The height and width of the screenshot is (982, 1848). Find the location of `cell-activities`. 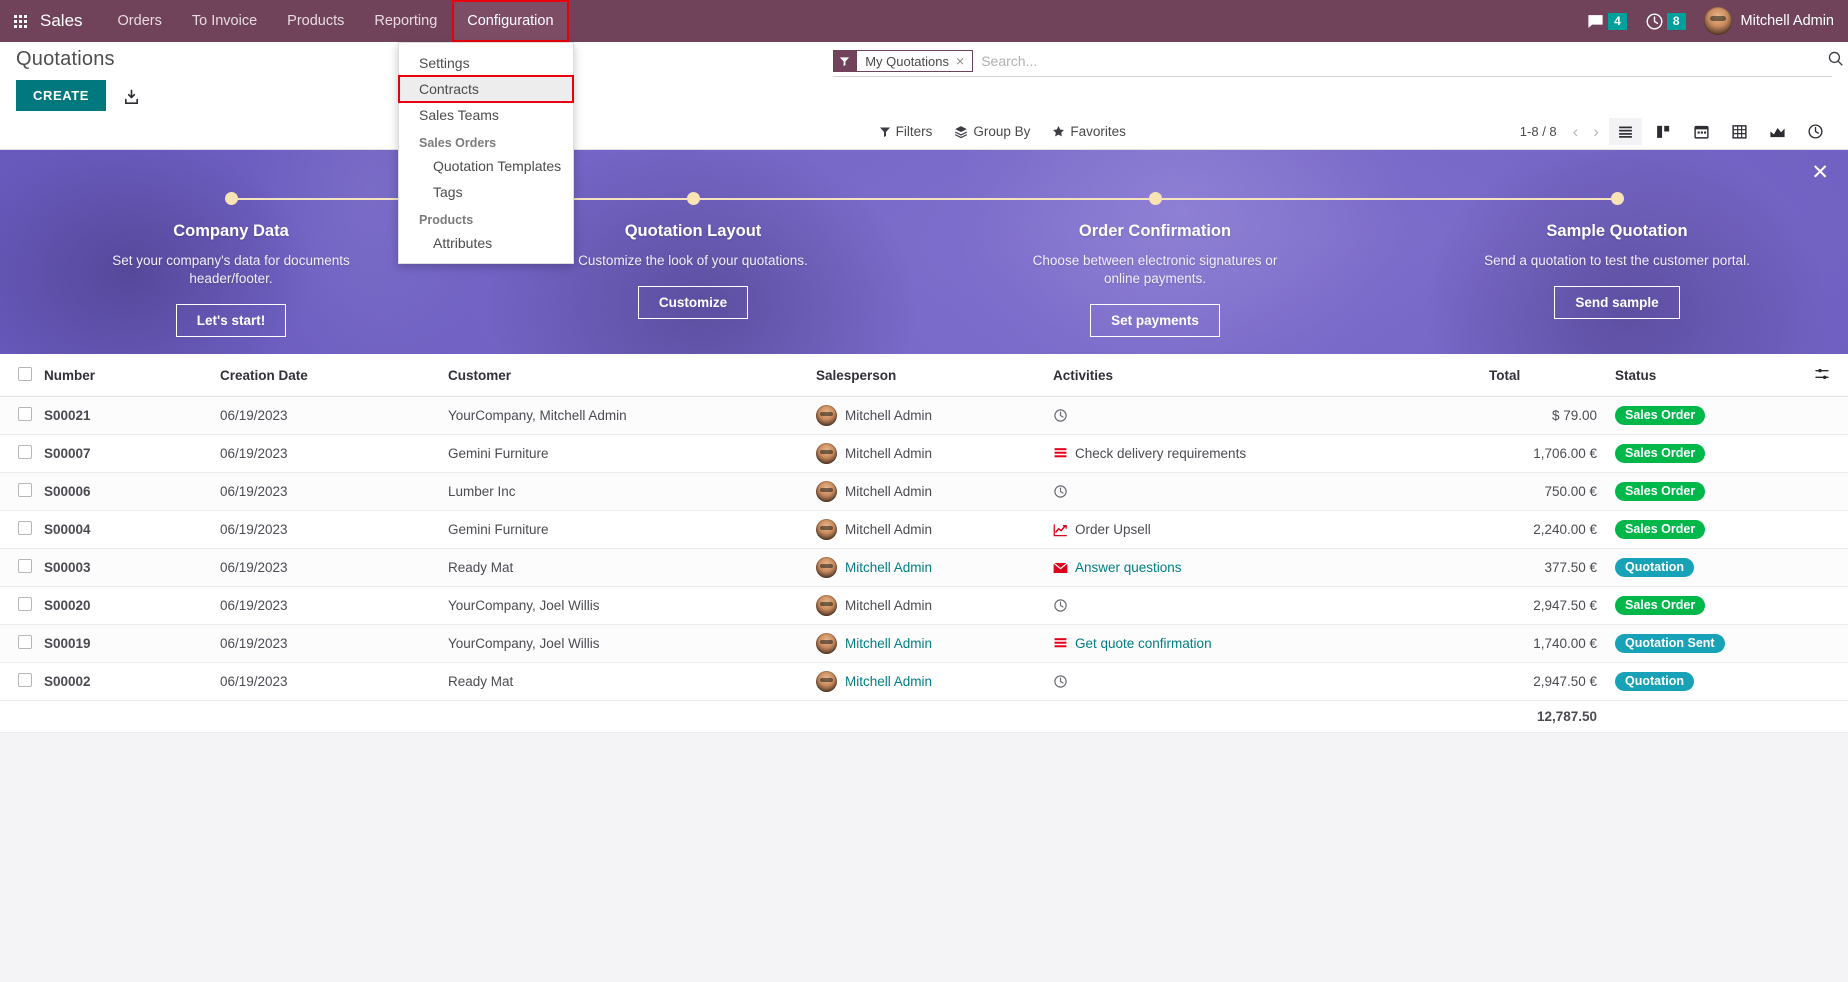

cell-activities is located at coordinates (1265, 681).